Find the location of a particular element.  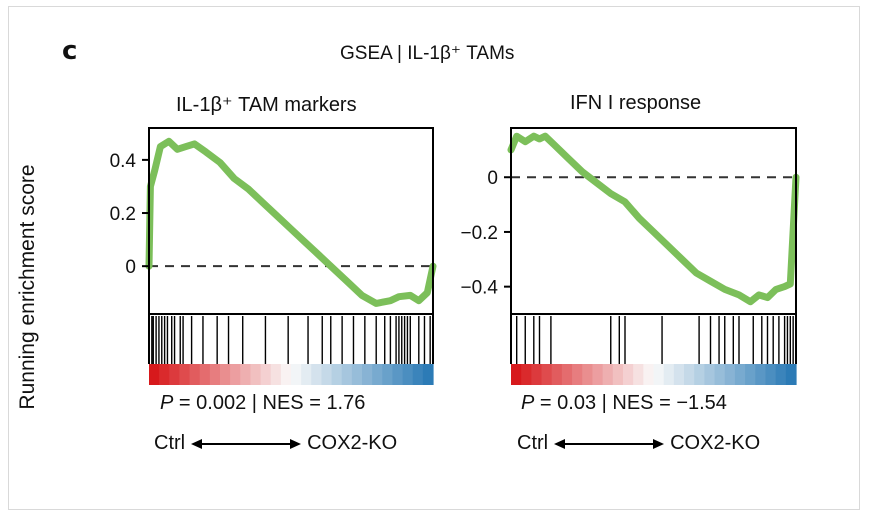

ctrl-label-1: Ctrl is located at coordinates (170, 443).